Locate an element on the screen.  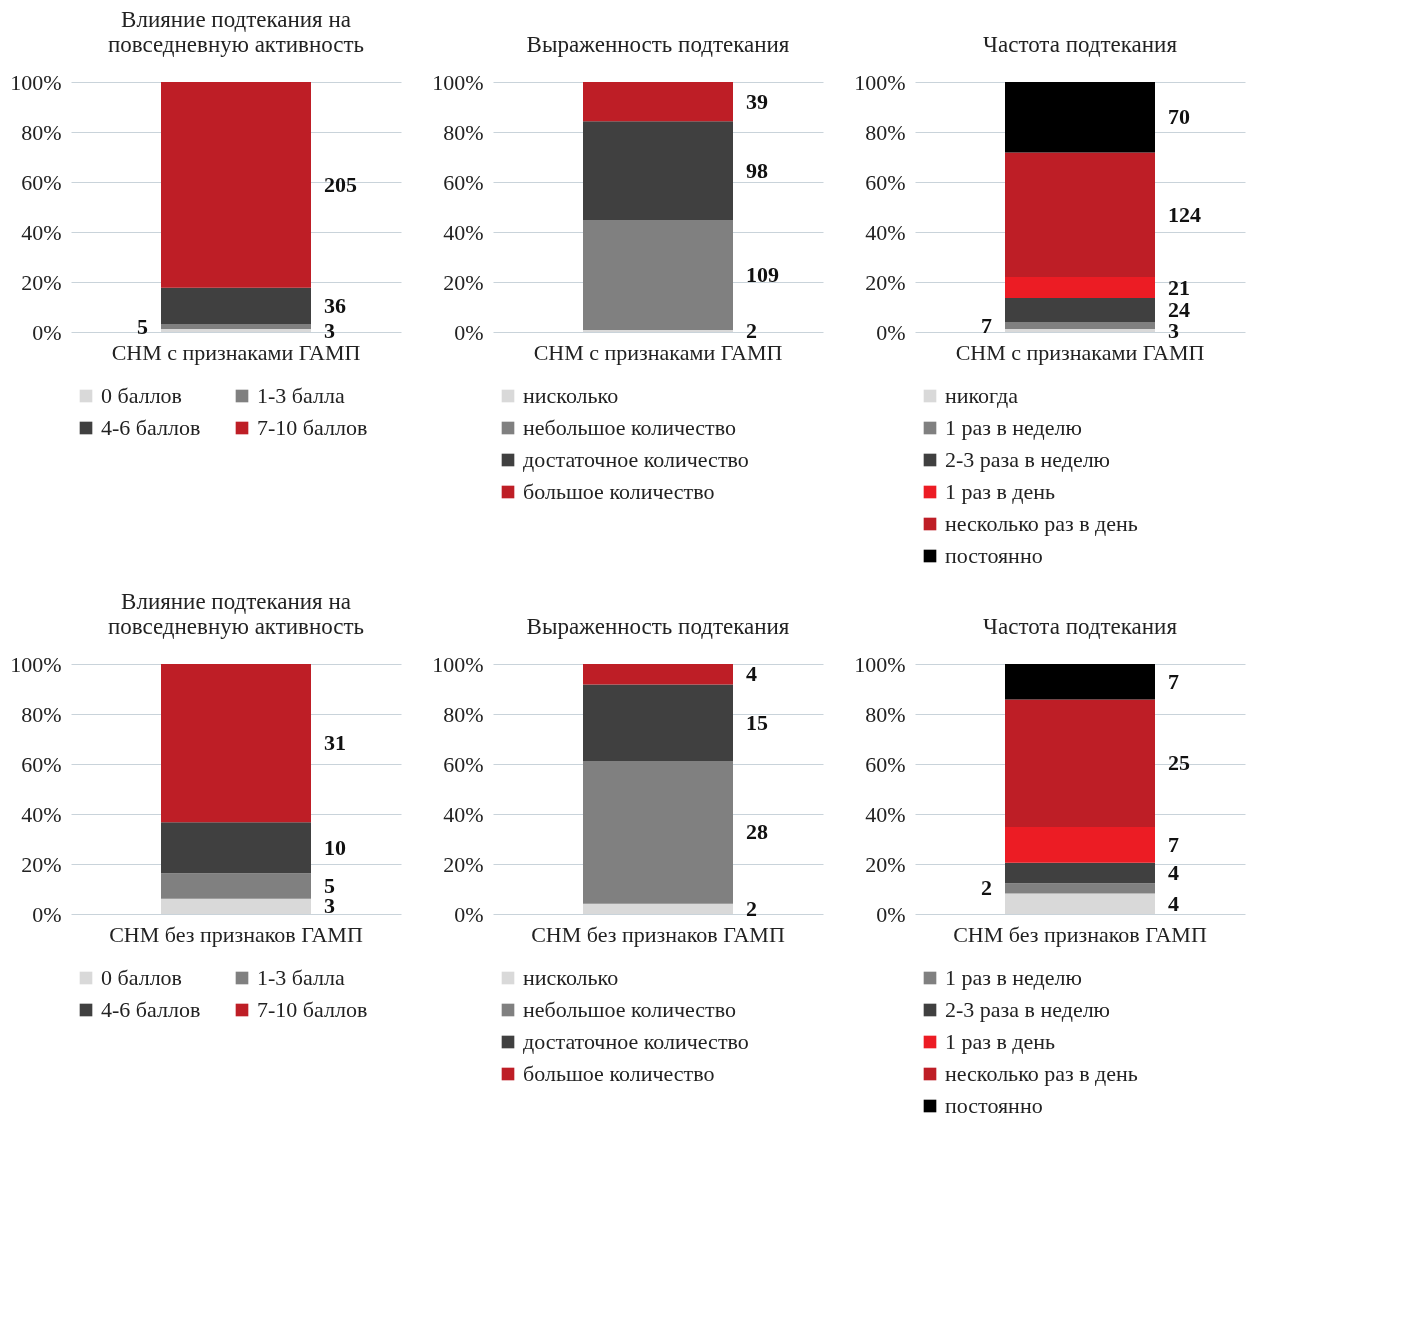
legend-label: небольшое количество is located at coordinates (629, 427).